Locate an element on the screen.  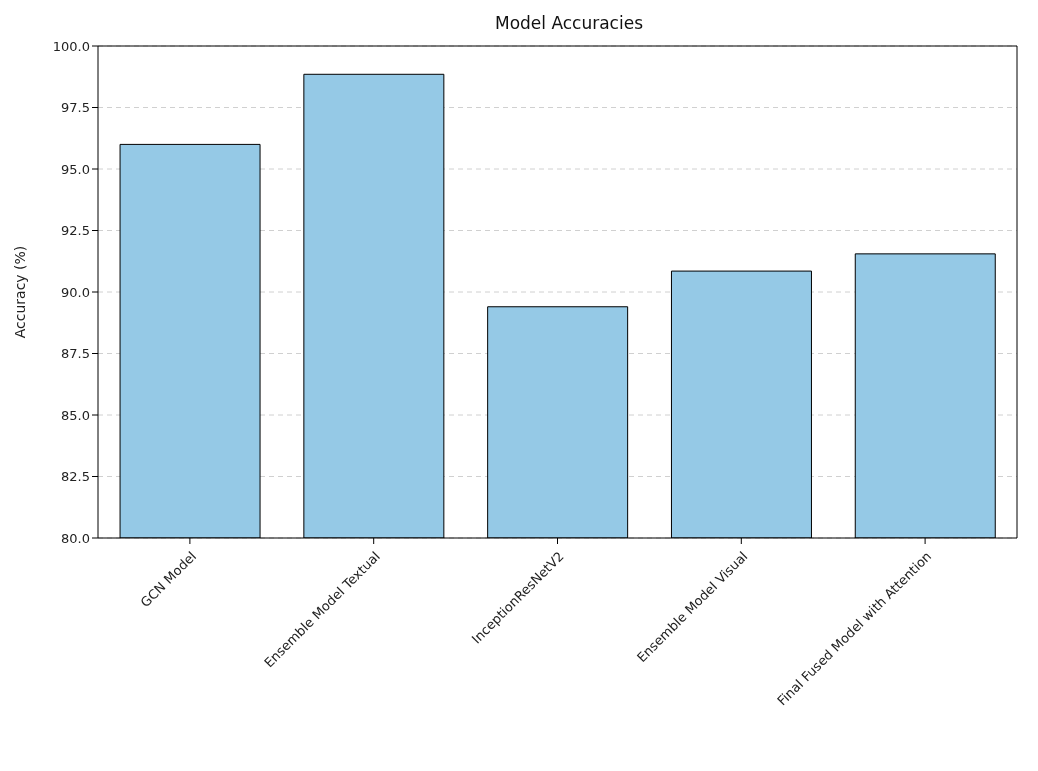
y-tick-label: 80.0 is located at coordinates (75, 538).